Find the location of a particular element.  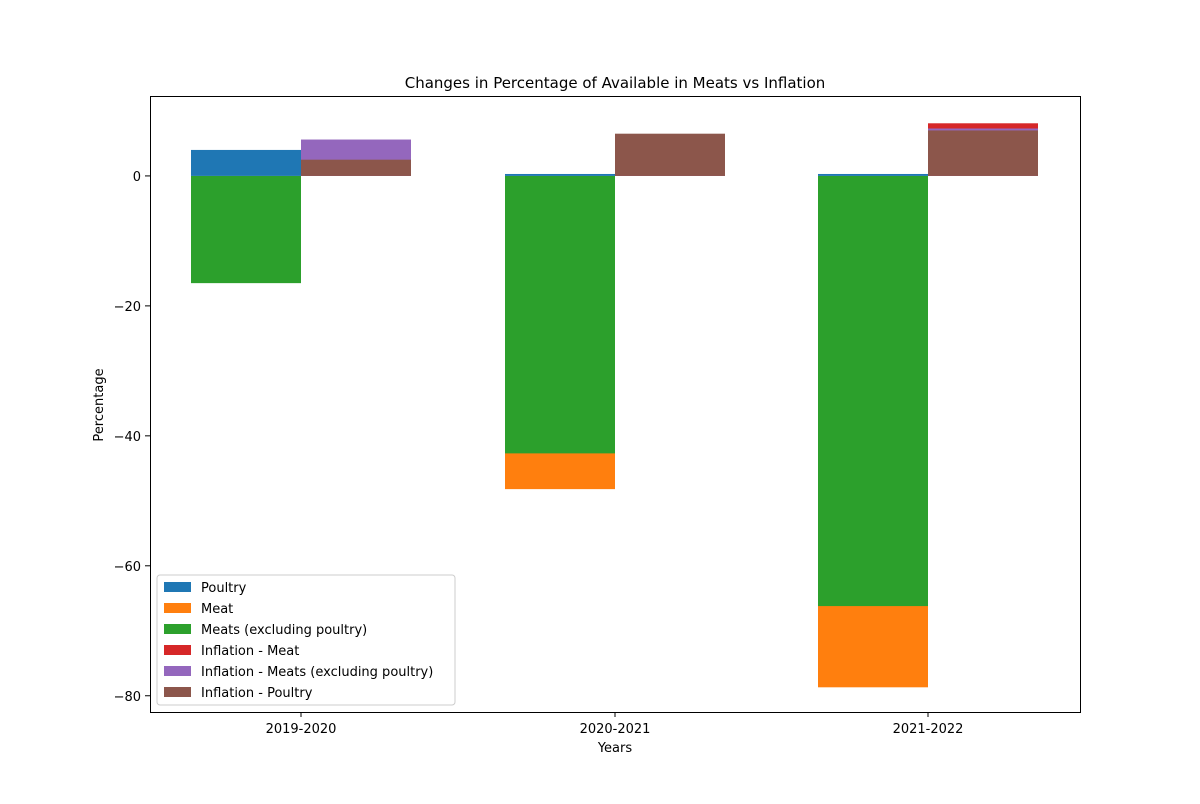

bar-inflation-poultry-2021-2022 is located at coordinates (983, 153).